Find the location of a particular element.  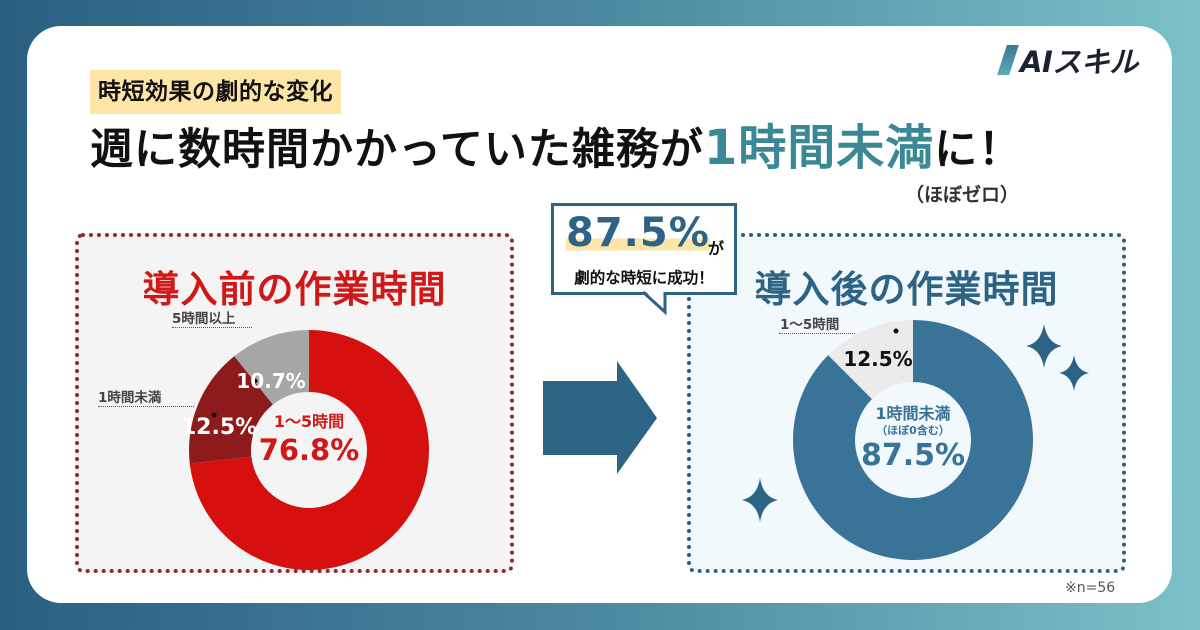

before-center-label: 1〜5時間 76.8% is located at coordinates (309, 440).